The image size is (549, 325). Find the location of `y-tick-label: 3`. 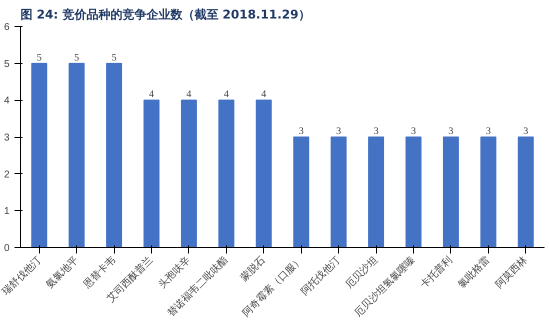

y-tick-label: 3 is located at coordinates (7, 138).